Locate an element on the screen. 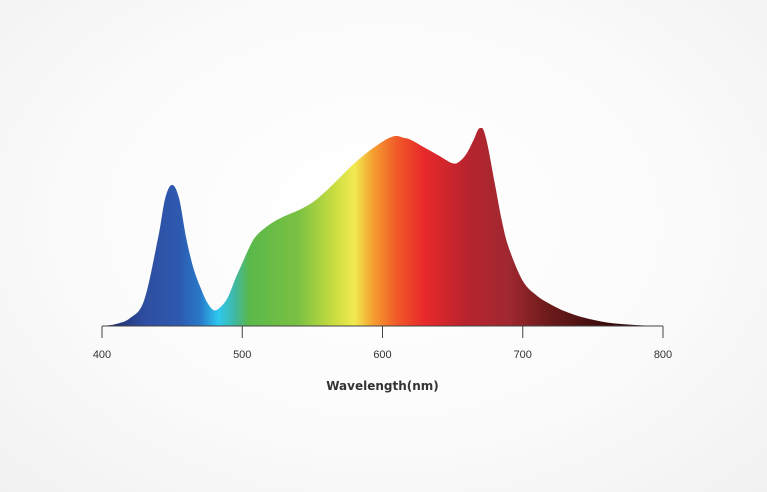 This screenshot has width=767, height=492. x-axis-ticks: 400 500 600 700 800 is located at coordinates (382, 343).